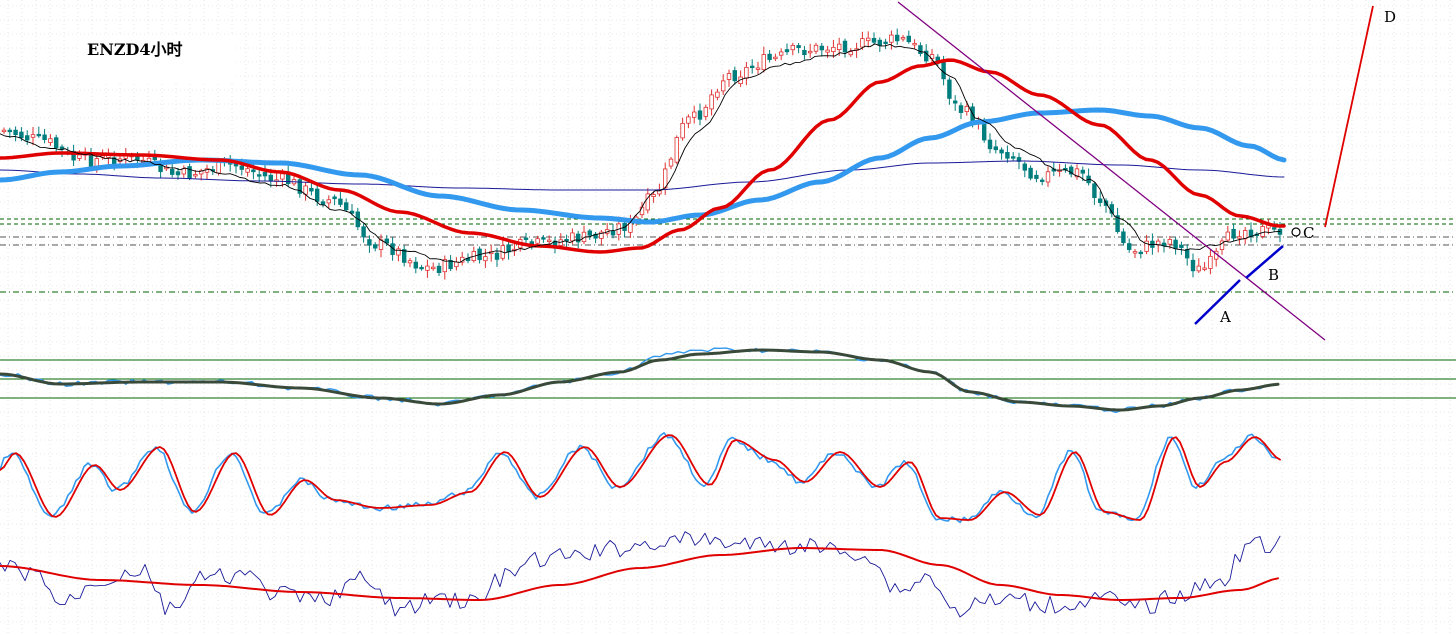 The image size is (1456, 635). I want to click on series-osc3-smooth, so click(639, 574).